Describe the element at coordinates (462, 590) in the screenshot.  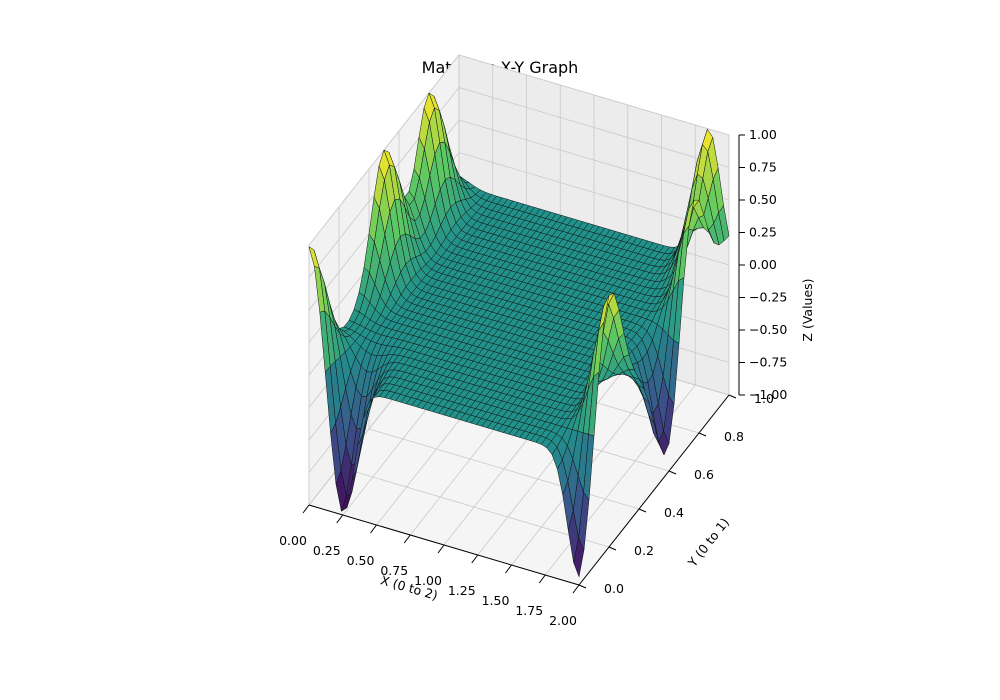
I see `x-tick-label: 1.25` at that location.